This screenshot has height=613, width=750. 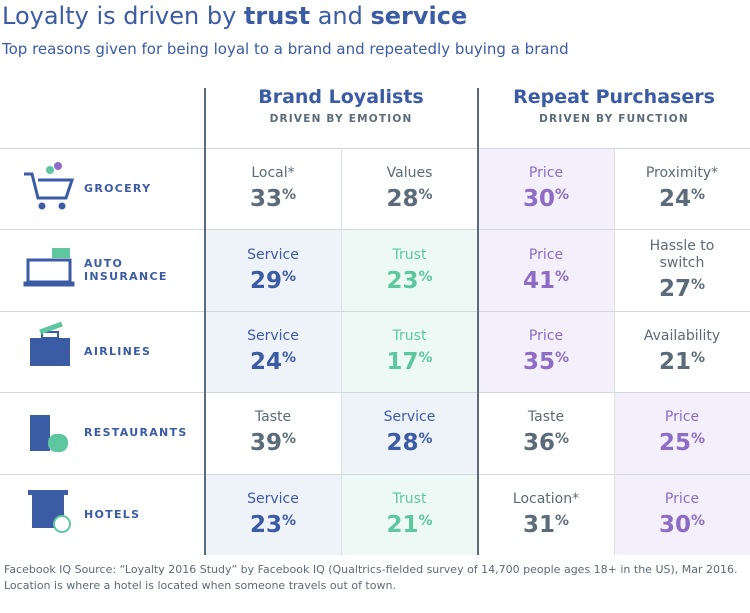 I want to click on value-number: 17, so click(x=402, y=361).